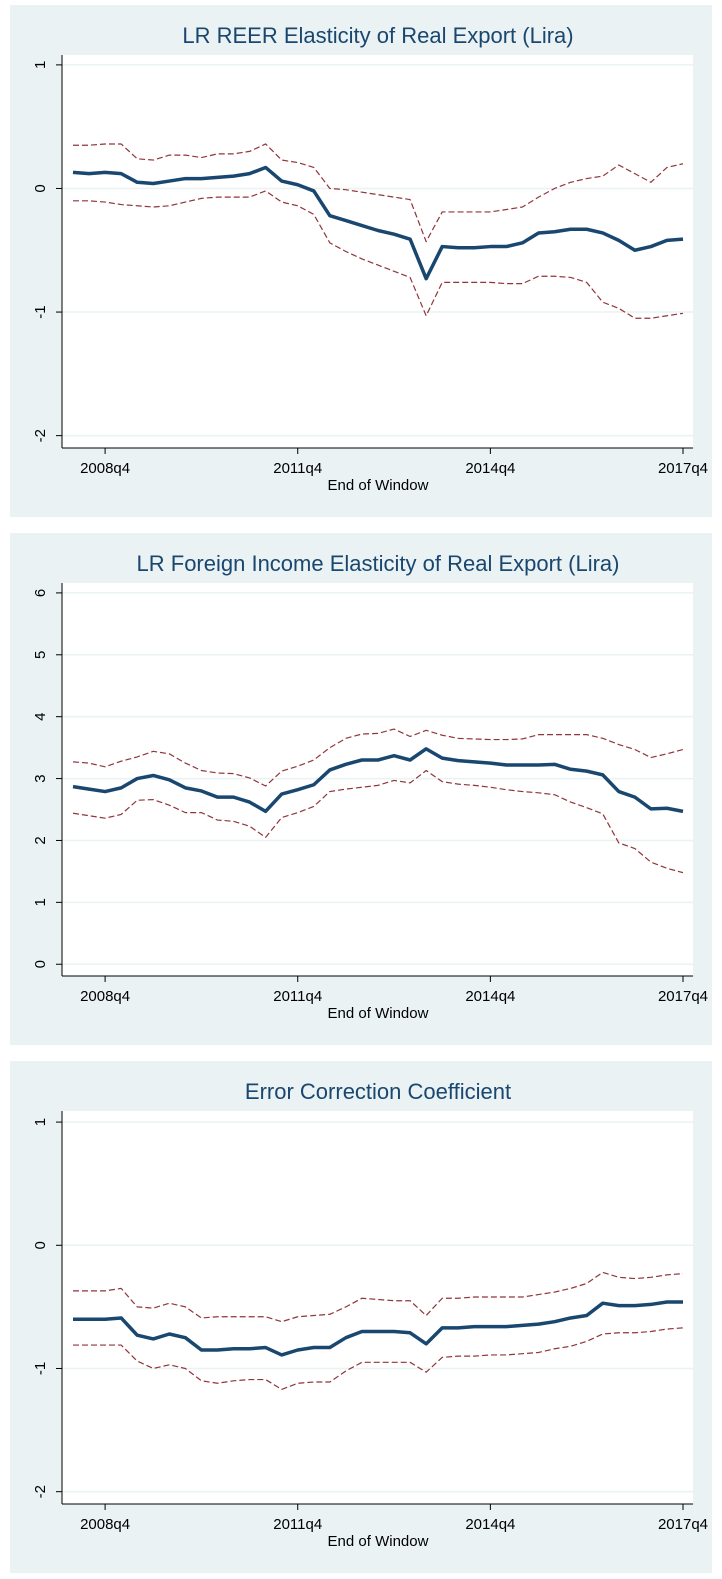 This screenshot has width=722, height=1579. Describe the element at coordinates (378, 1091) in the screenshot. I see `chart-title: Error Correction Coefficient` at that location.